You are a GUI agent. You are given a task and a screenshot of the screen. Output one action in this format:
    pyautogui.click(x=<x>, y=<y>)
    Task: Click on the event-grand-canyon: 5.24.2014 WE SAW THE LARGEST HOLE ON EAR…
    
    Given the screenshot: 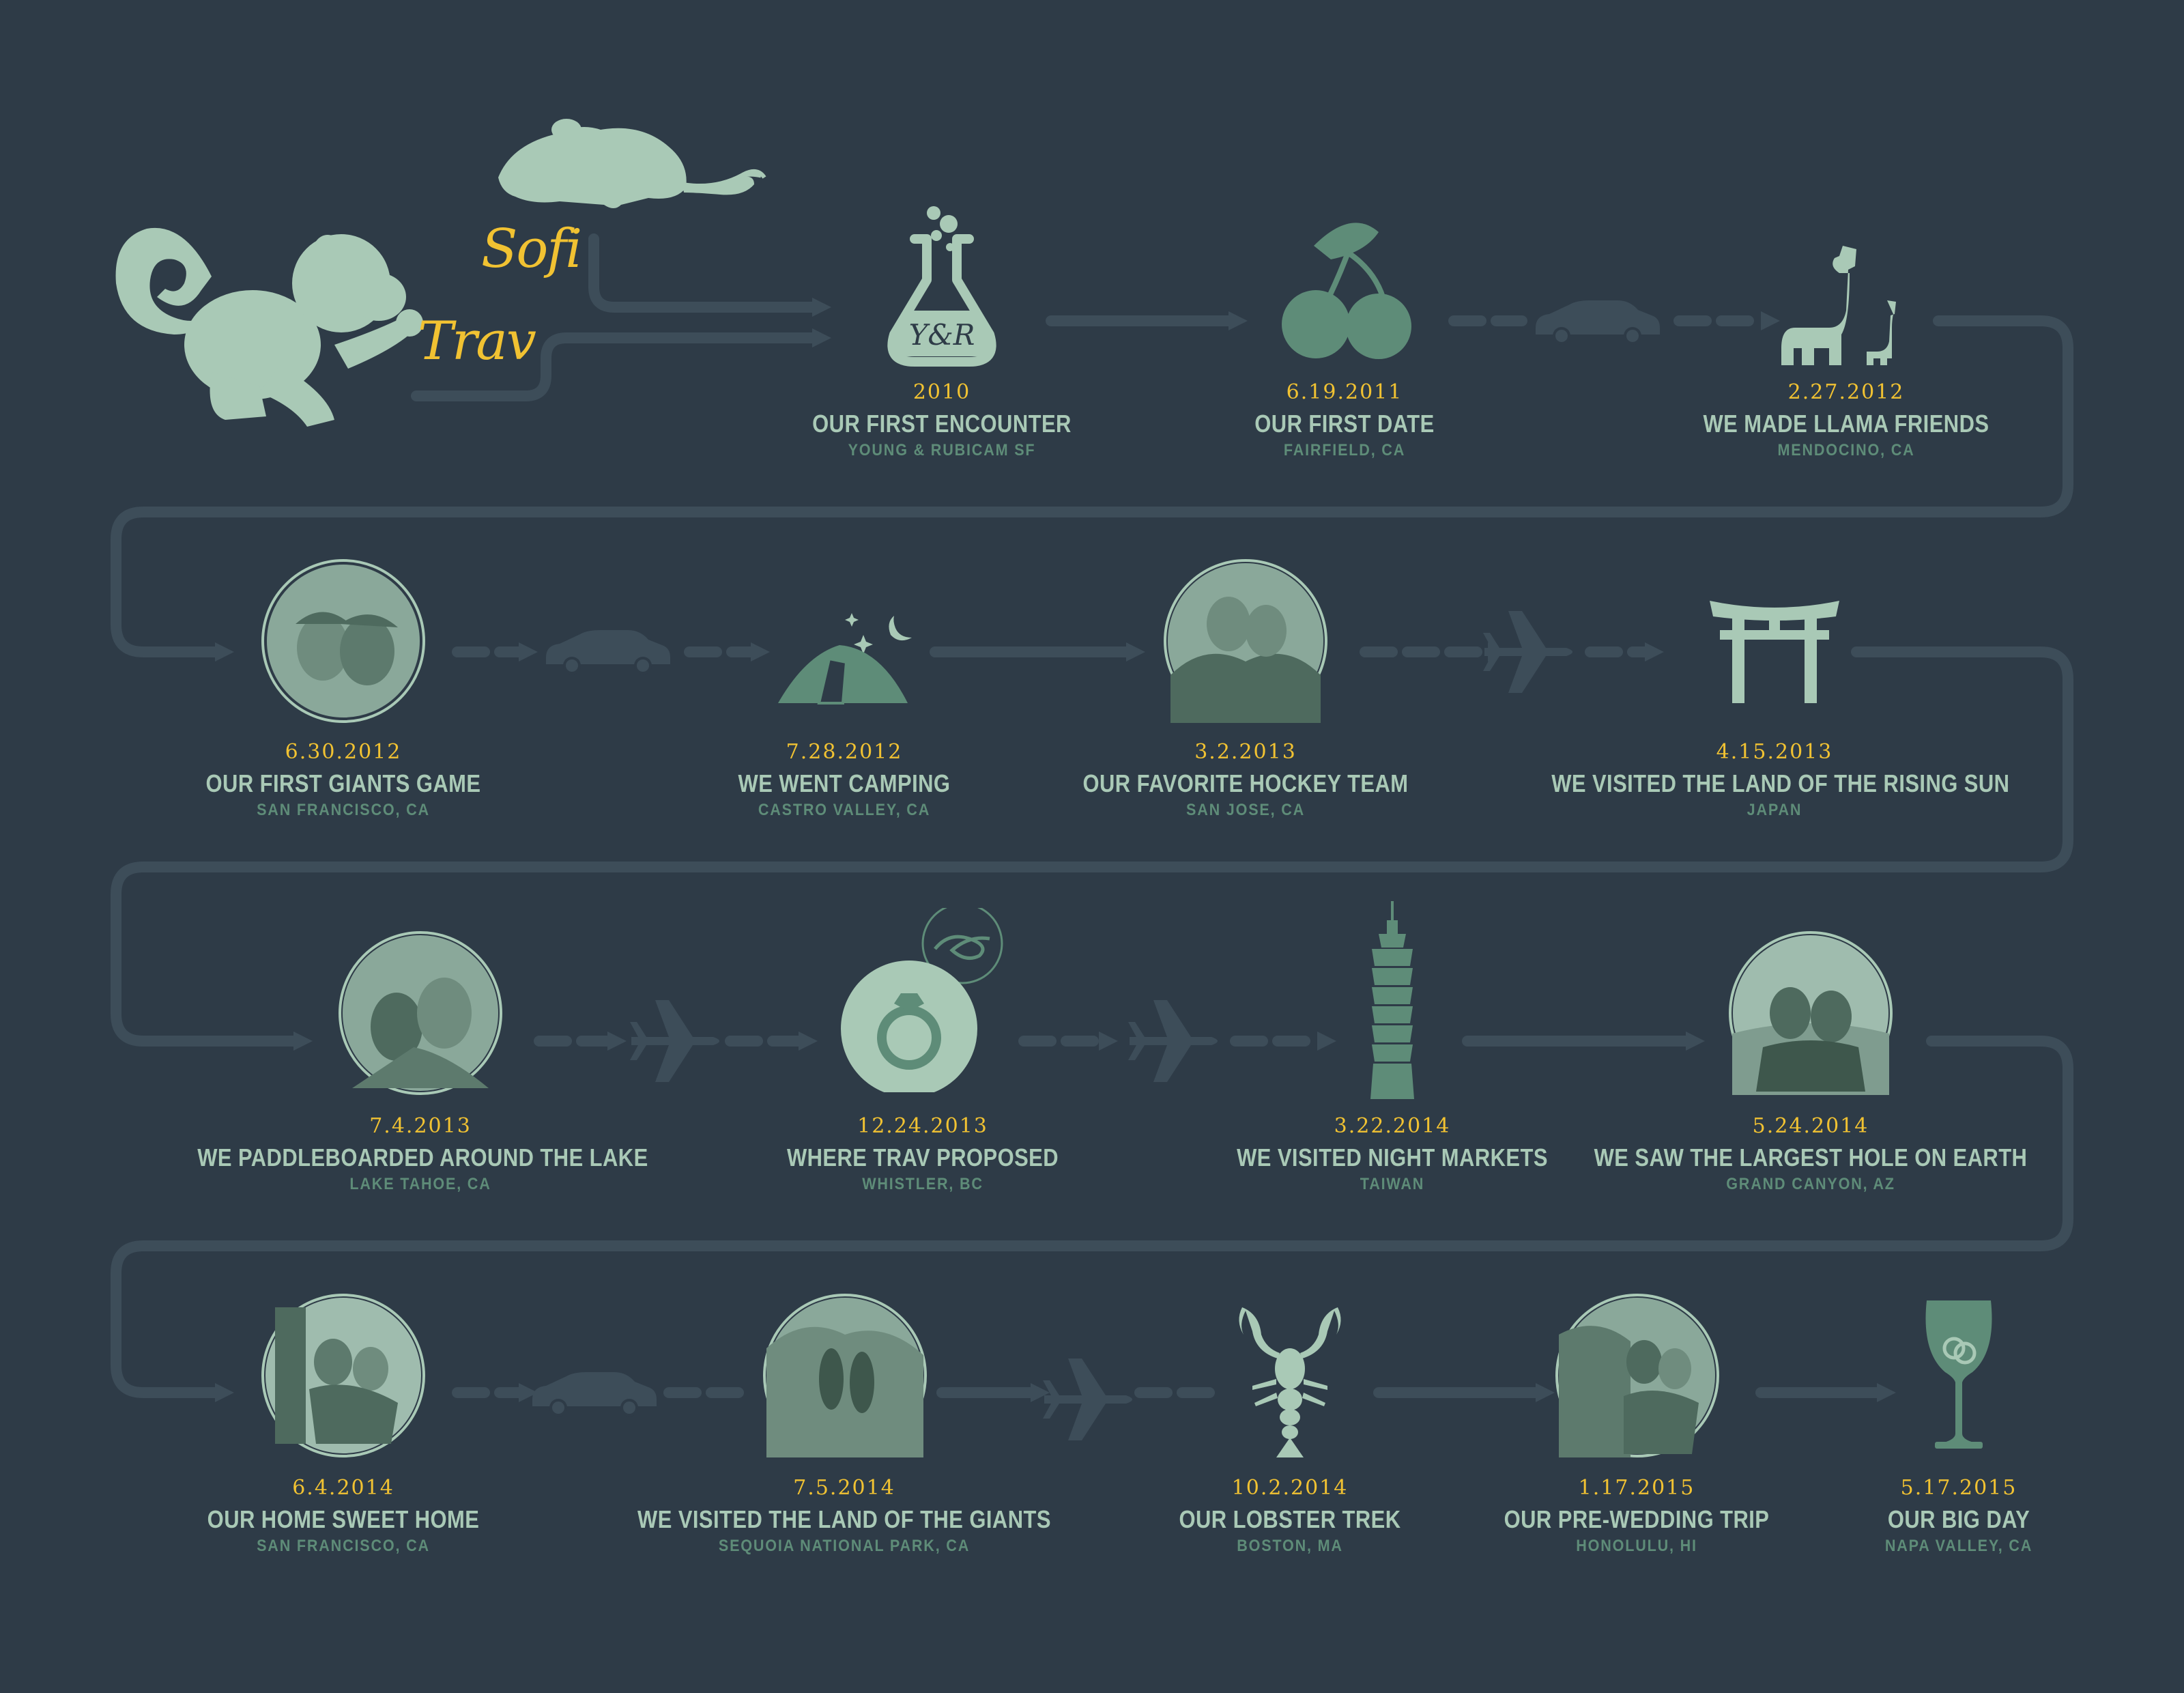 What is the action you would take?
    pyautogui.click(x=1810, y=1153)
    